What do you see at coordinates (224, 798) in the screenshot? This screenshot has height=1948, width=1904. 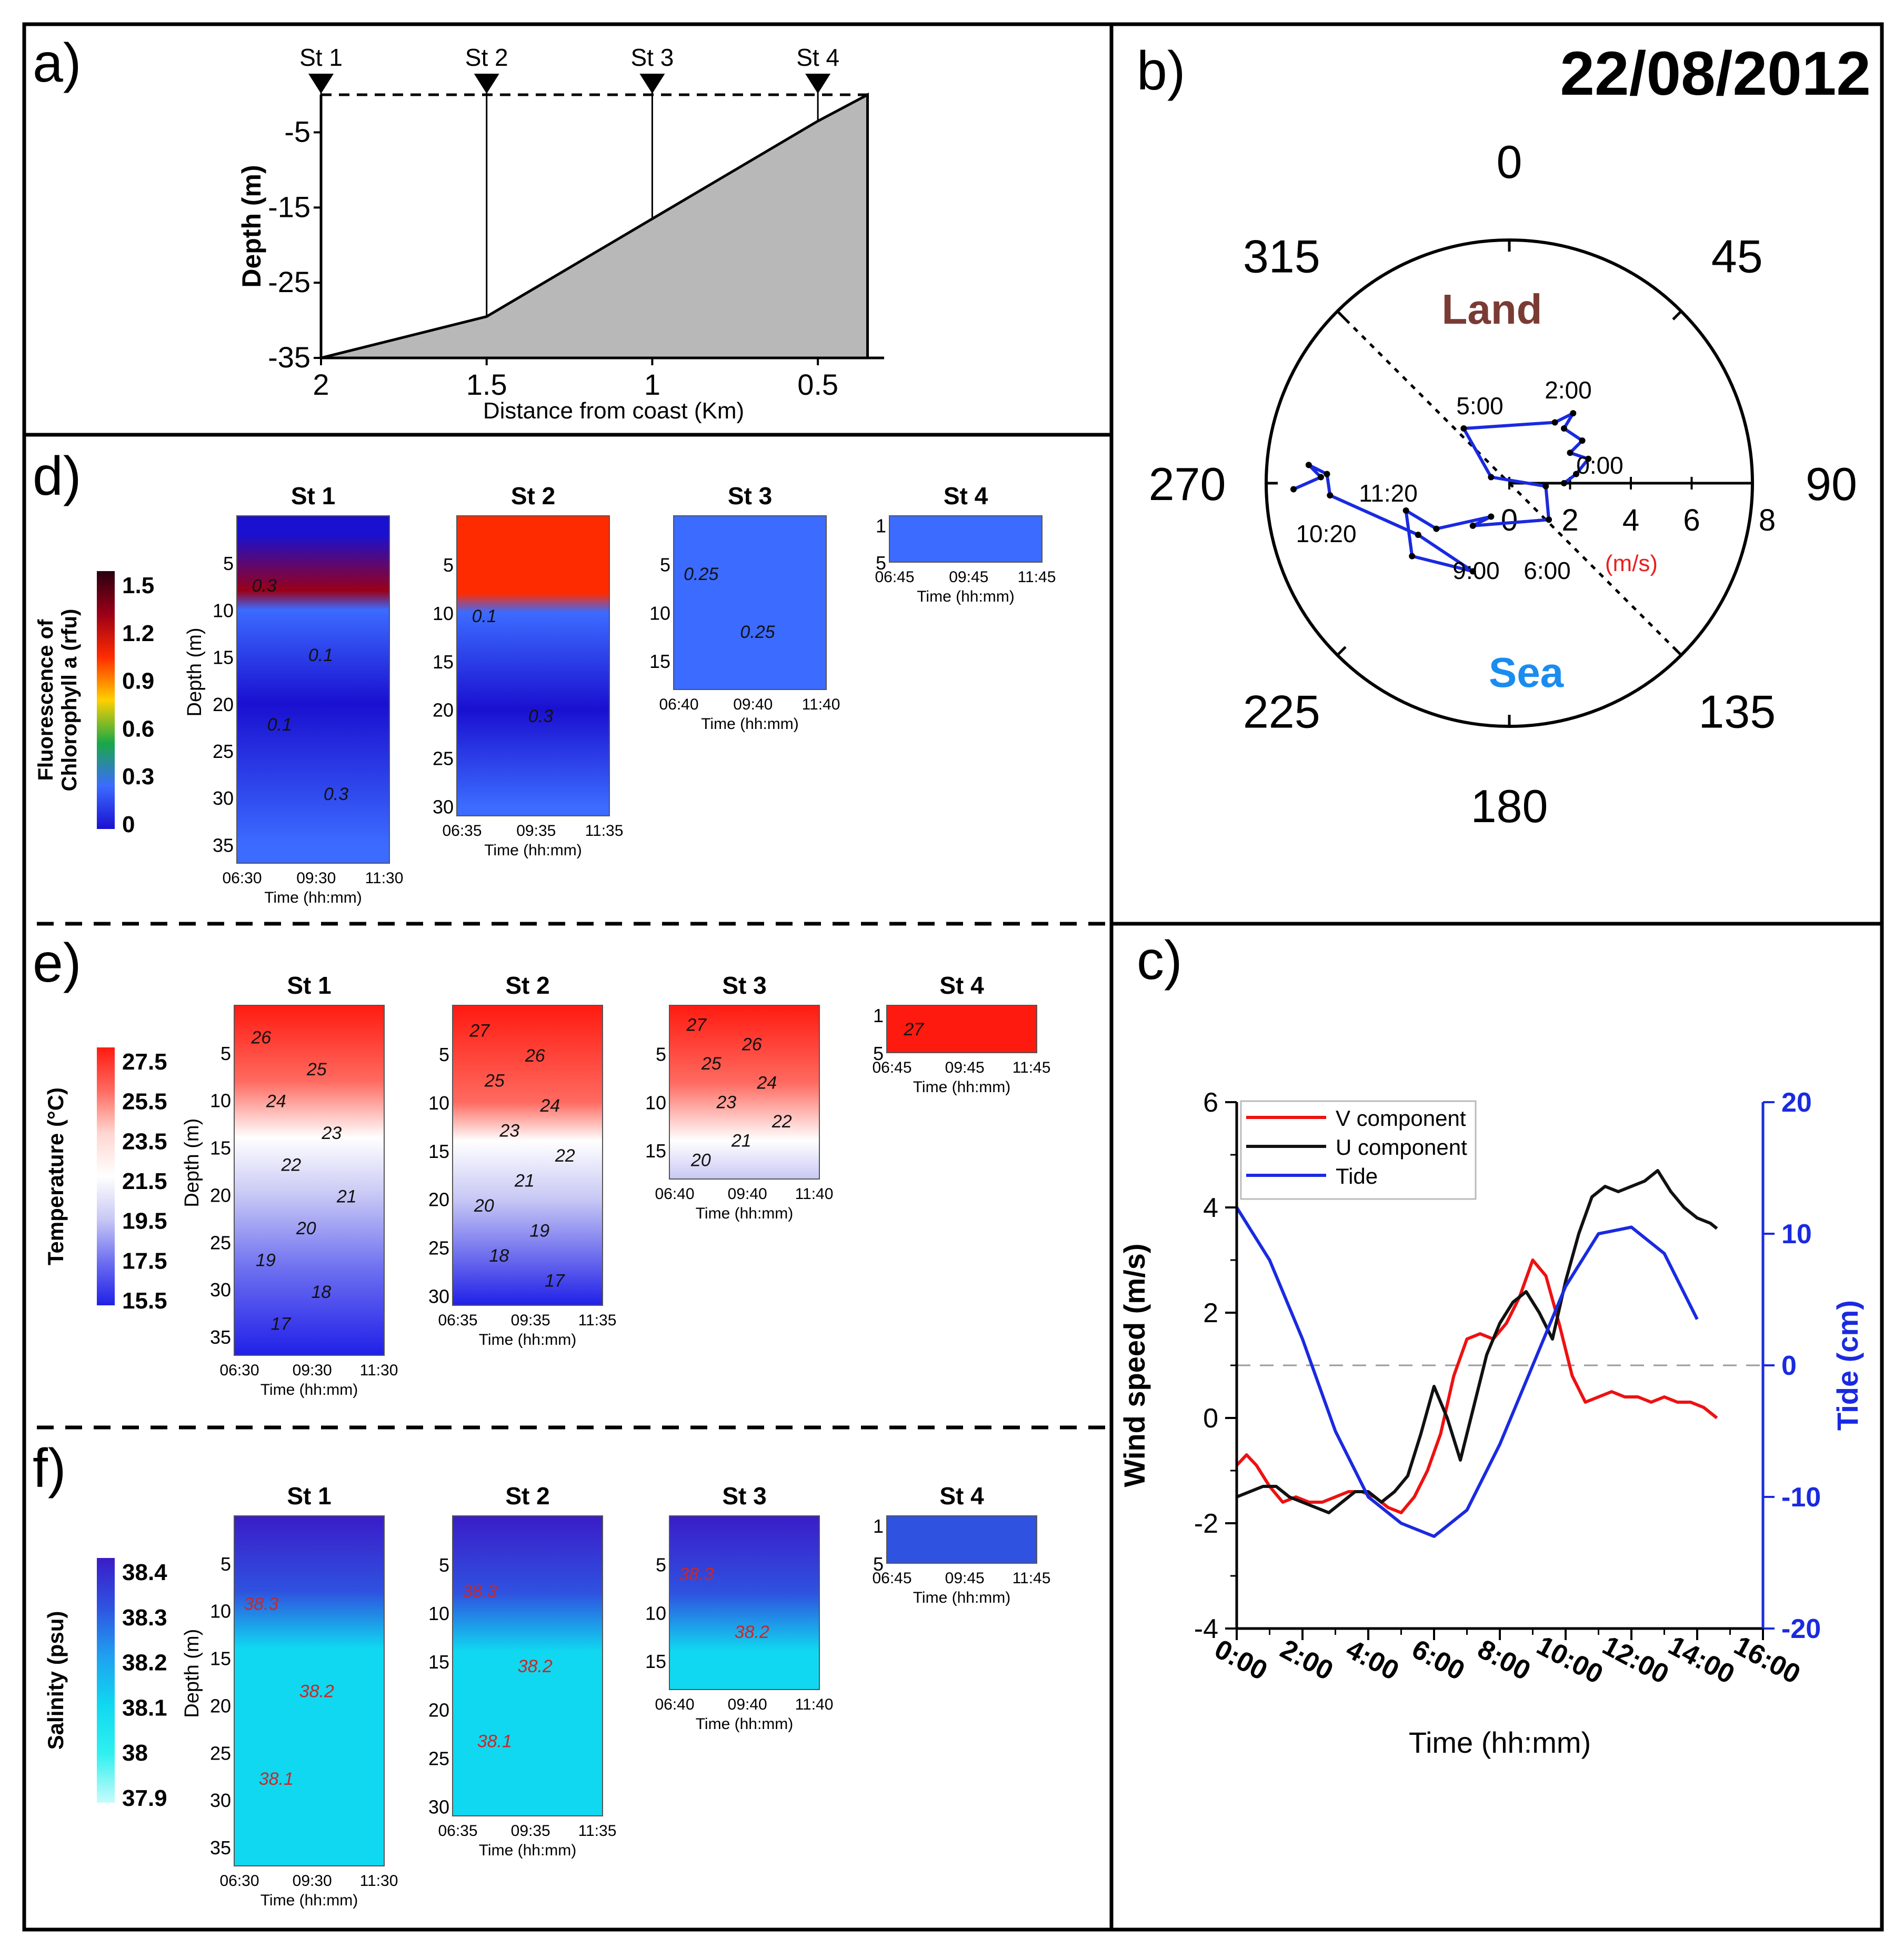 I see `profile-ytick-d-0-5: 30` at bounding box center [224, 798].